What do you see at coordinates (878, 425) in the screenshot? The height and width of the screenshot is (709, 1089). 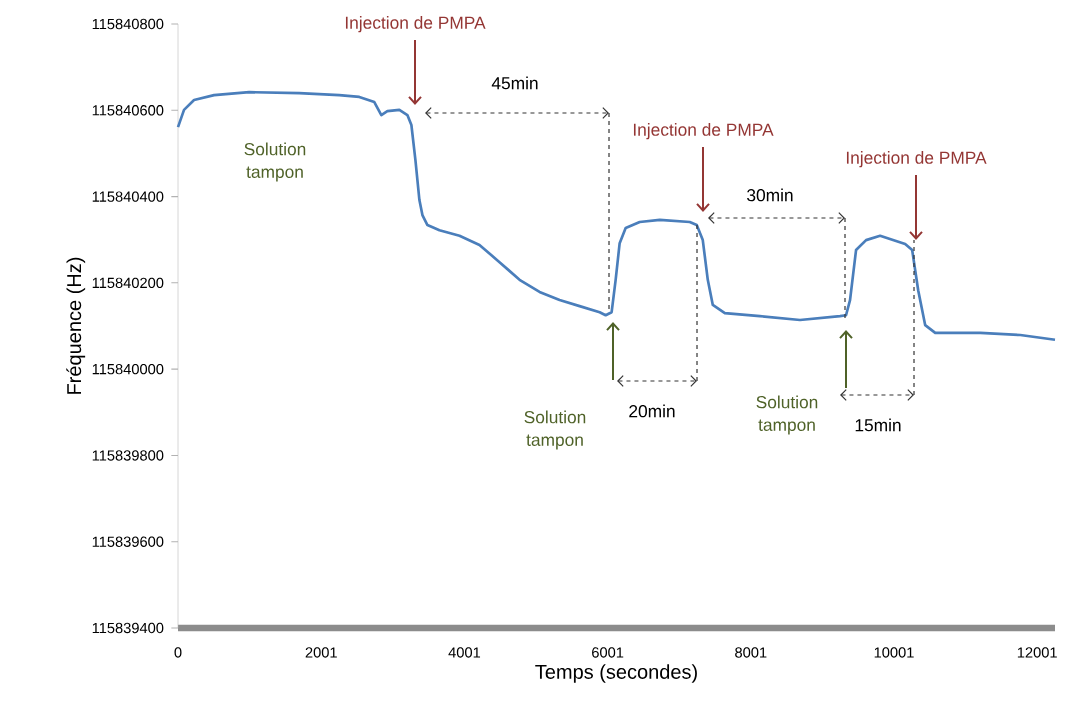 I see `annotation: 15min` at bounding box center [878, 425].